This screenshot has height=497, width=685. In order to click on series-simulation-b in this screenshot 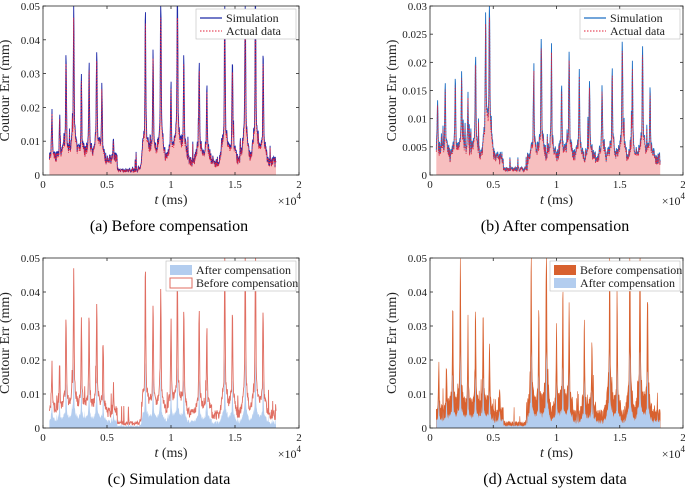, I will do `click(548, 89)`.